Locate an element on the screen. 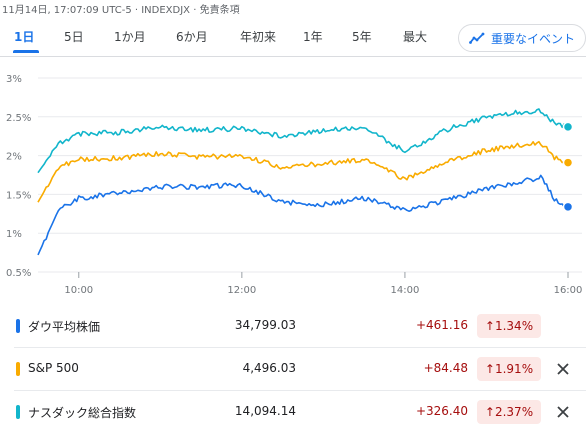 The image size is (586, 435). index-change-percent: ↑ 2.37% is located at coordinates (509, 412).